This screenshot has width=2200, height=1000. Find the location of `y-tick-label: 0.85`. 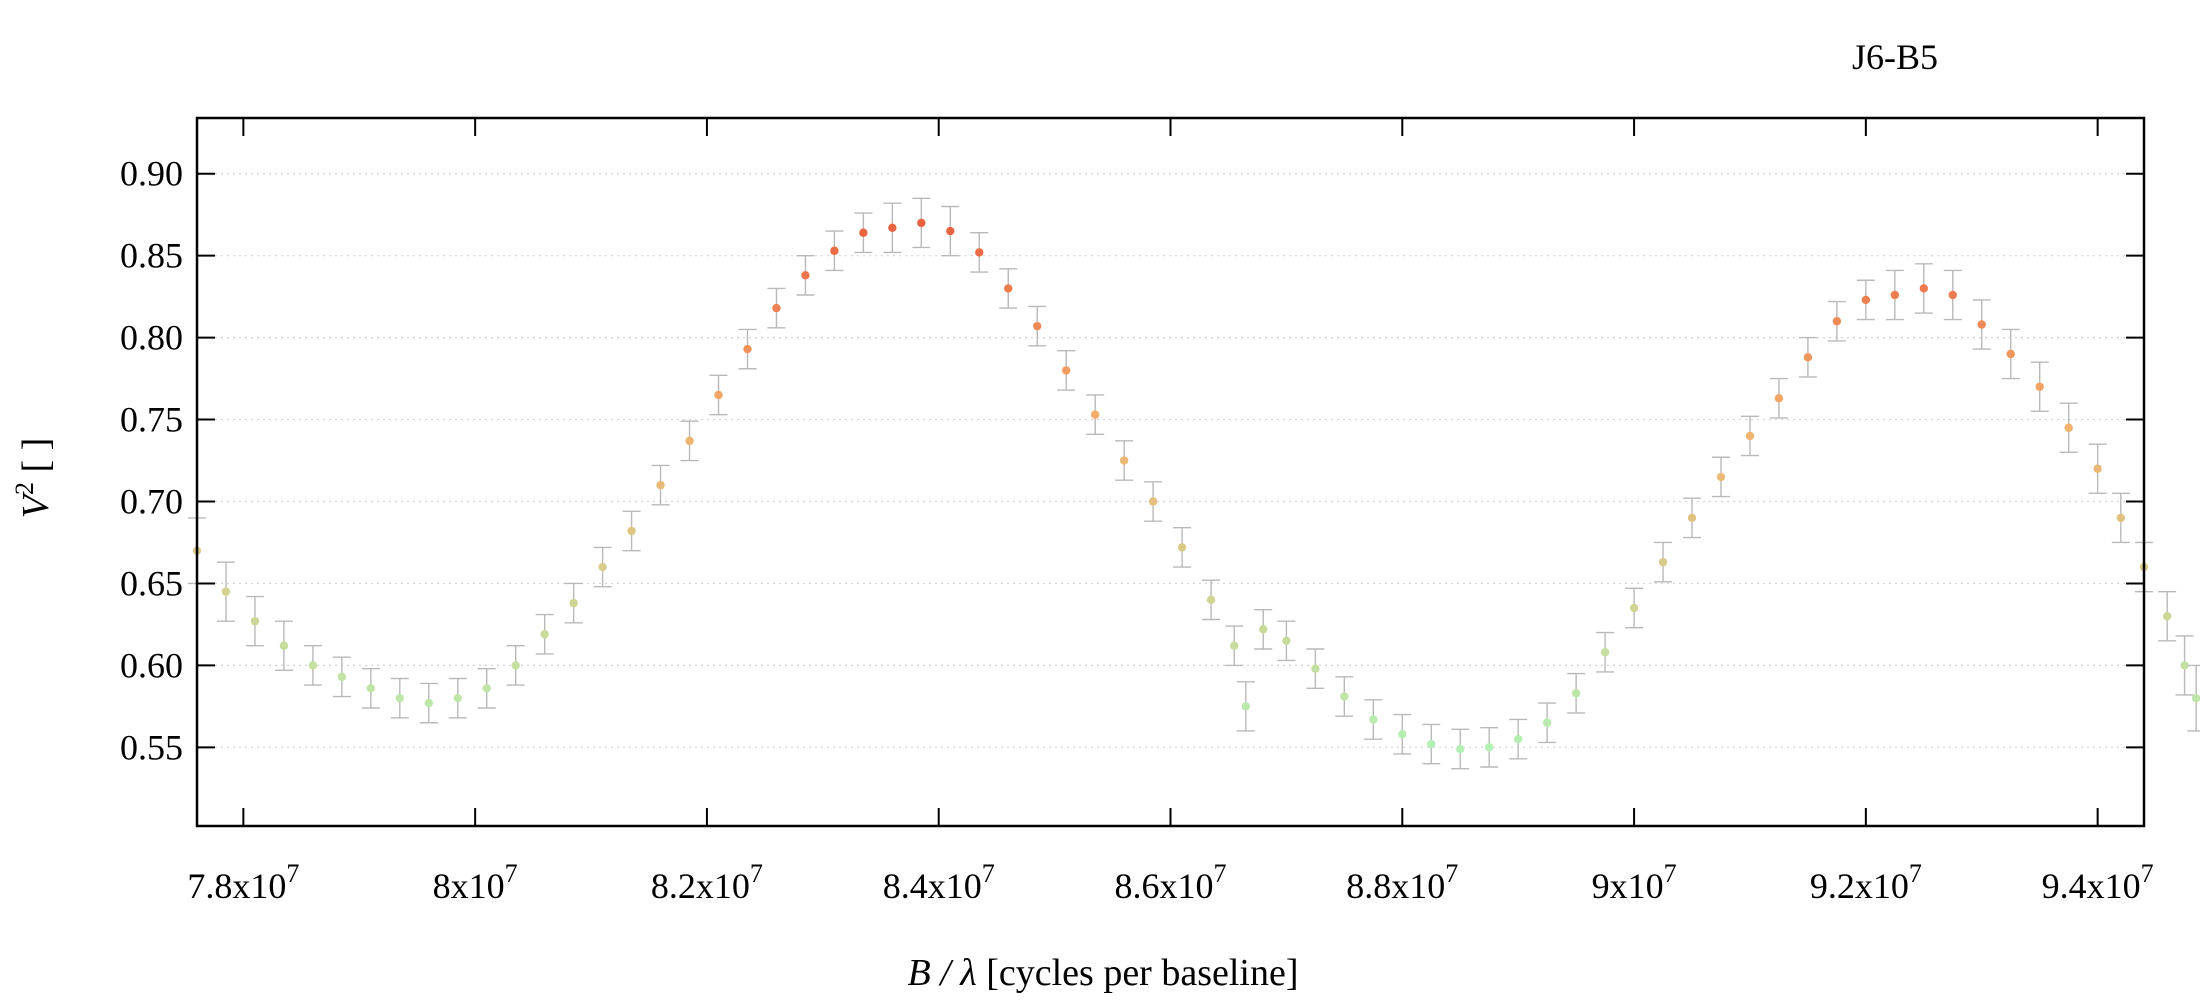

y-tick-label: 0.85 is located at coordinates (151, 256).